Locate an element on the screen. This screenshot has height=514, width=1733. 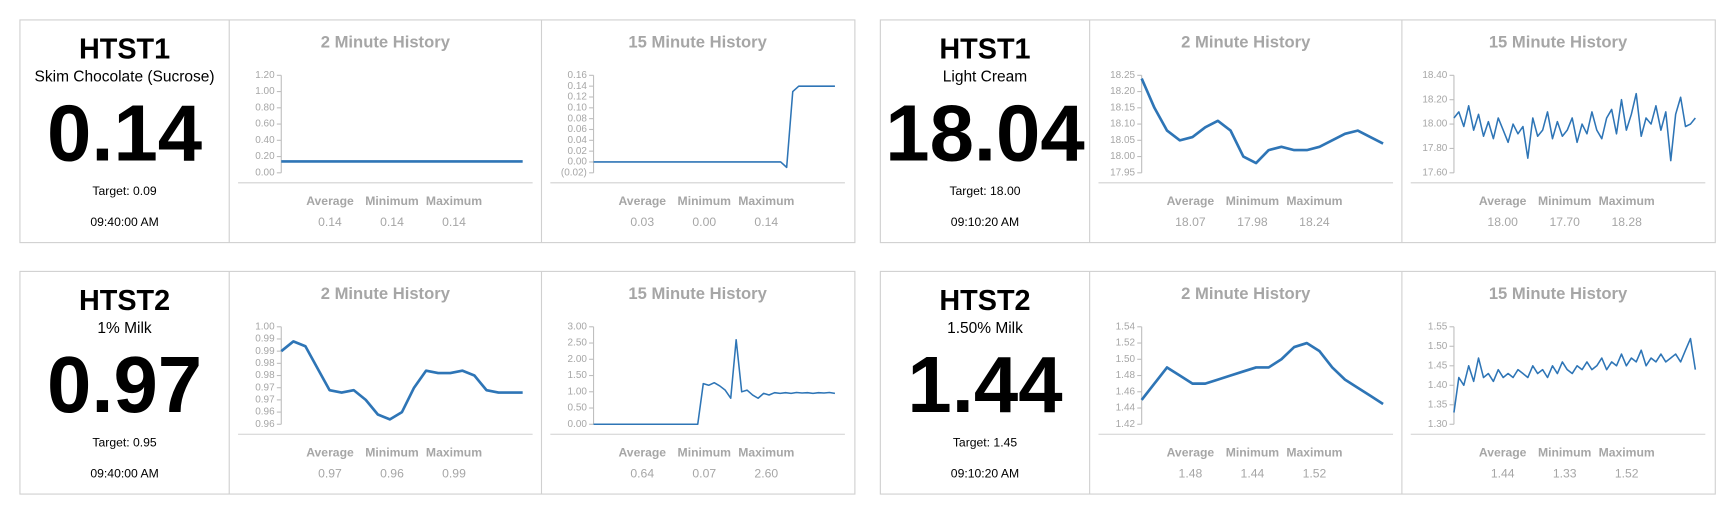
stat-value: 2.60 is located at coordinates (766, 473).